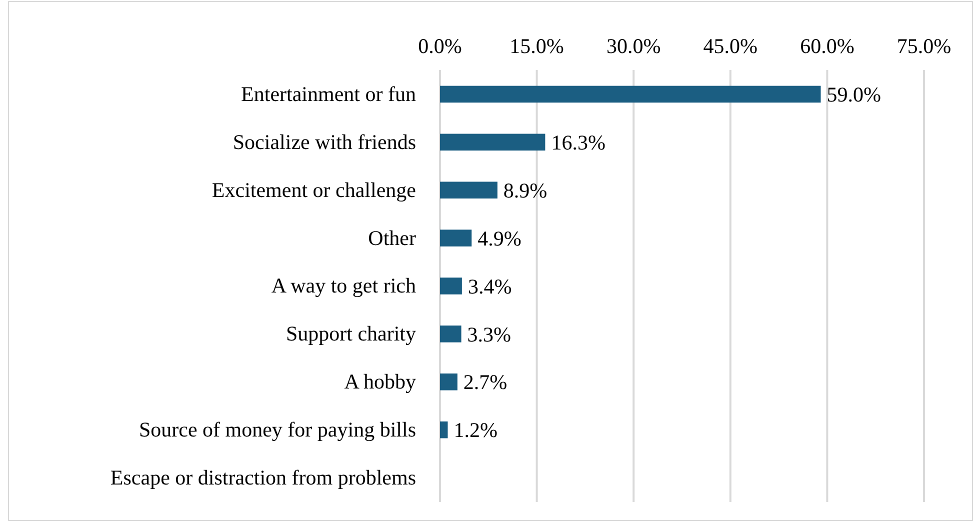  I want to click on x-tick-label: 0.0%, so click(440, 46).